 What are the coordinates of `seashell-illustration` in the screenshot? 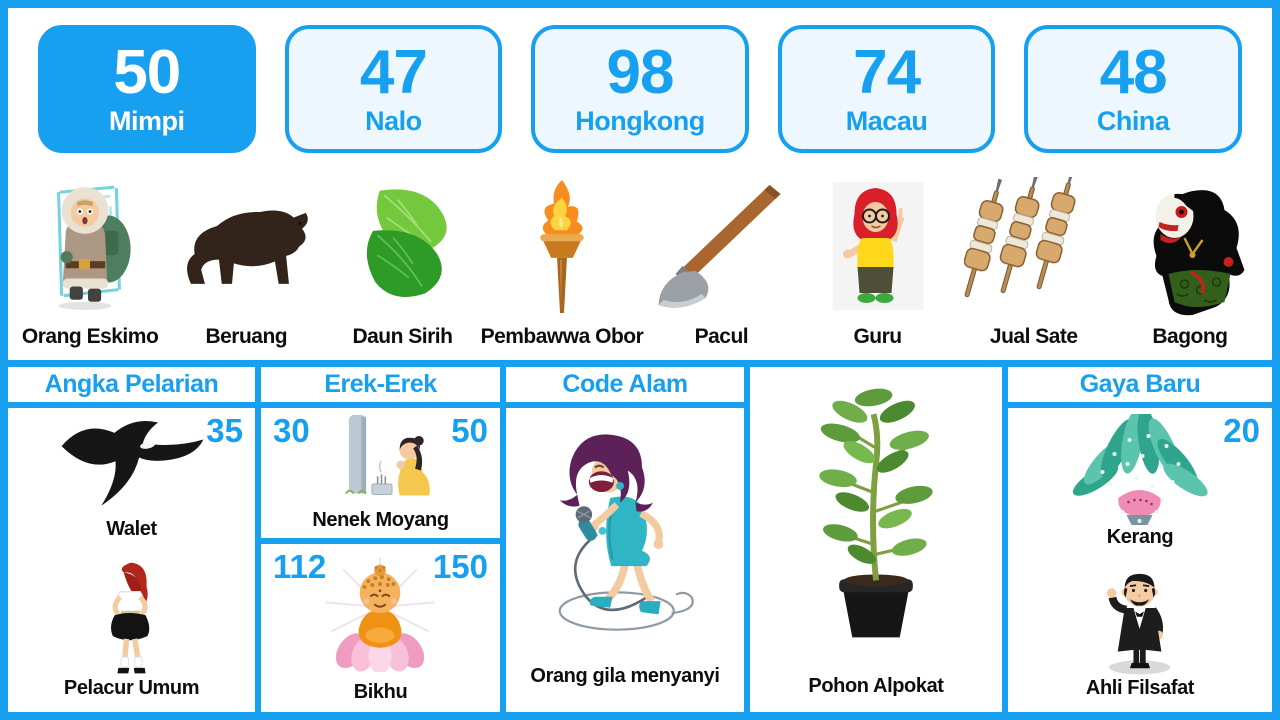 It's located at (1140, 470).